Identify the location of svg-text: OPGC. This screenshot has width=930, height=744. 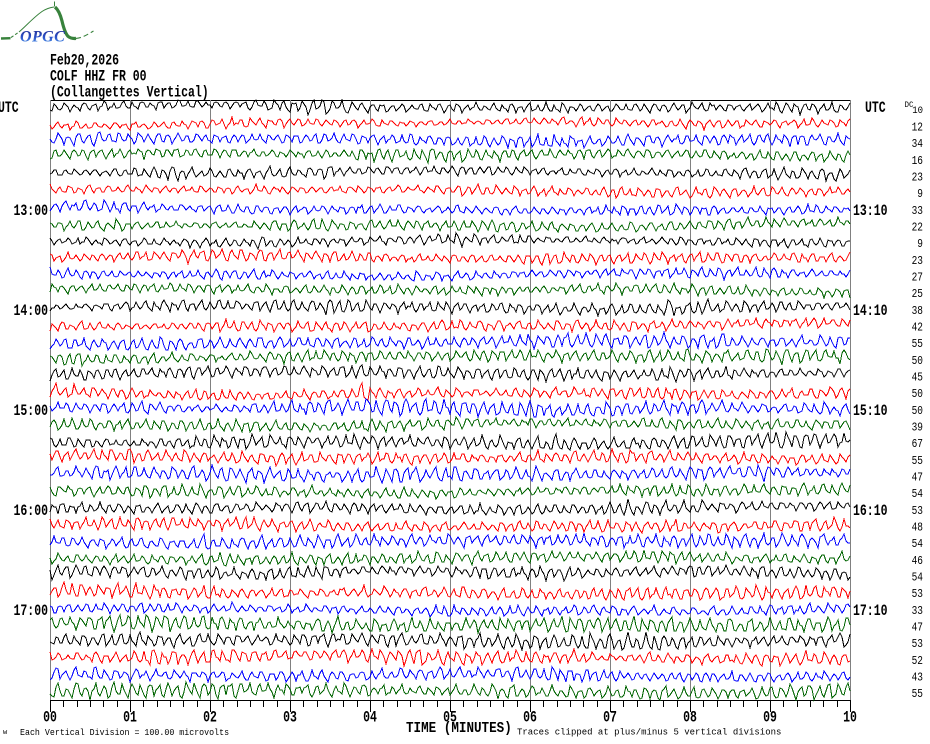
(42, 37).